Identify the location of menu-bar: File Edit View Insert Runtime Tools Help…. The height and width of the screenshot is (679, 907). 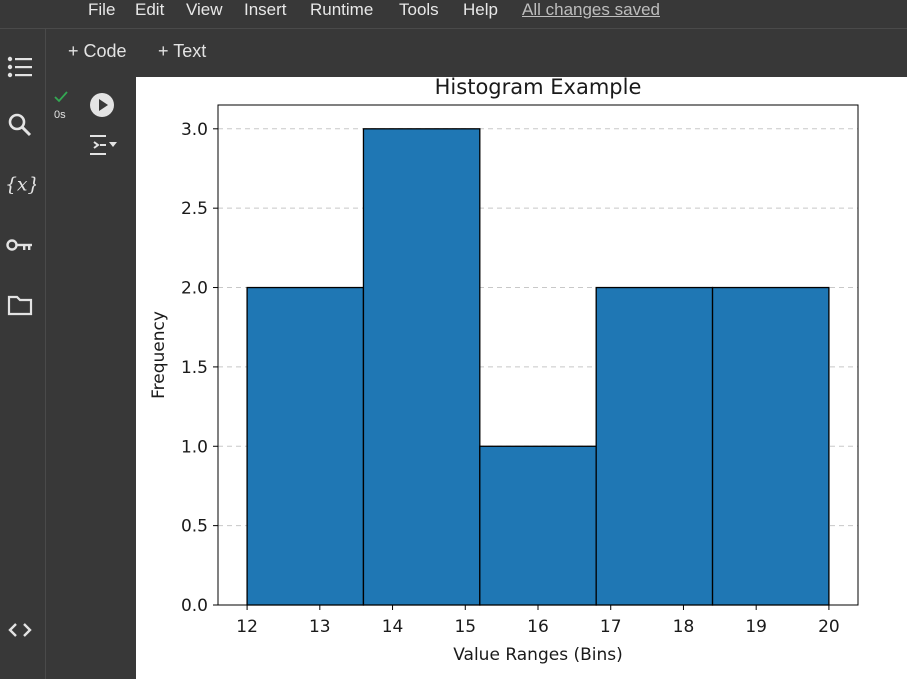
(453, 14).